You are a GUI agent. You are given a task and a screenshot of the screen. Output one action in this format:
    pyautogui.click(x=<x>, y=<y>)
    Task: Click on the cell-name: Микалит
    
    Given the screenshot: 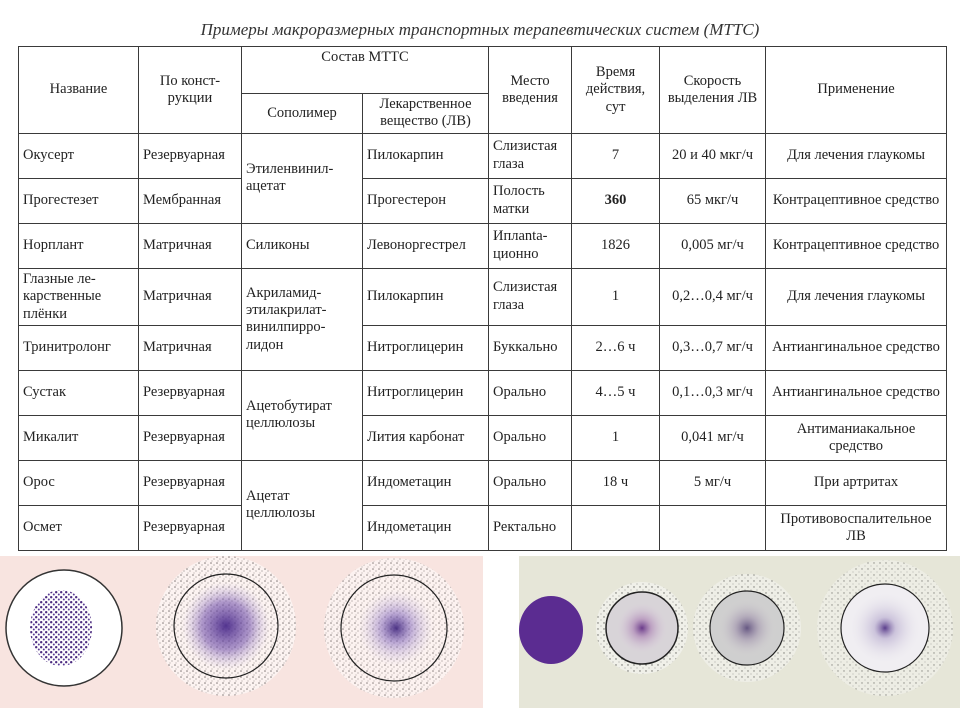 What is the action you would take?
    pyautogui.click(x=78, y=437)
    